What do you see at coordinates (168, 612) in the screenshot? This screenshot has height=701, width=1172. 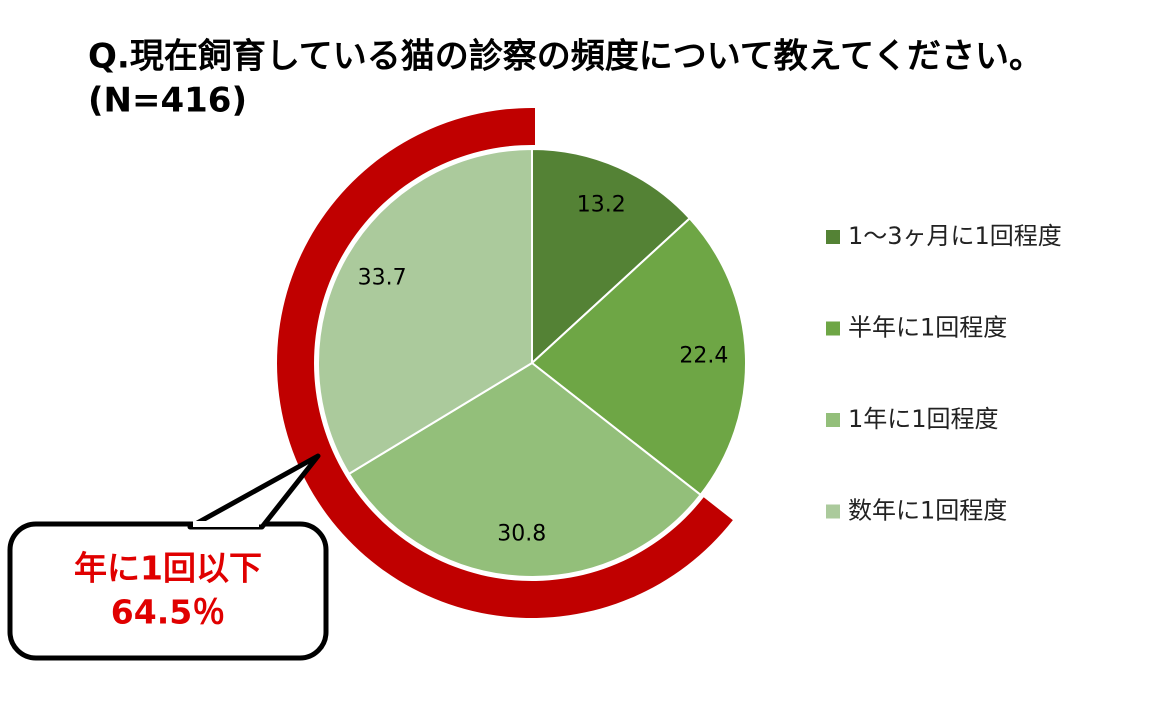 I see `annotation: 64.5％` at bounding box center [168, 612].